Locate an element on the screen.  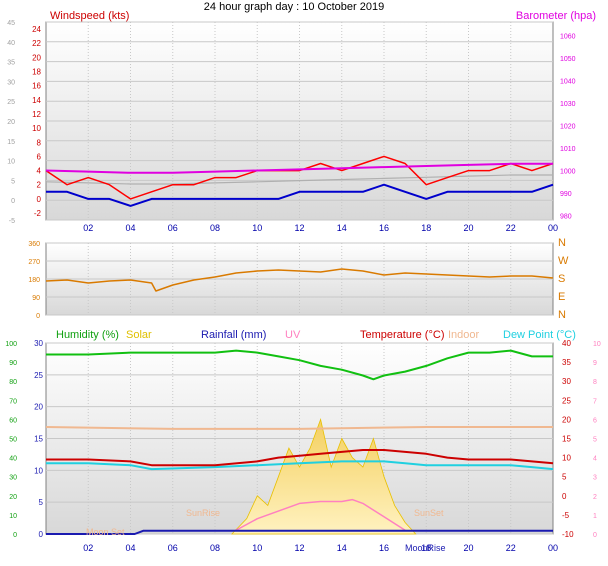
x-tick-label: 16 is located at coordinates (384, 548).